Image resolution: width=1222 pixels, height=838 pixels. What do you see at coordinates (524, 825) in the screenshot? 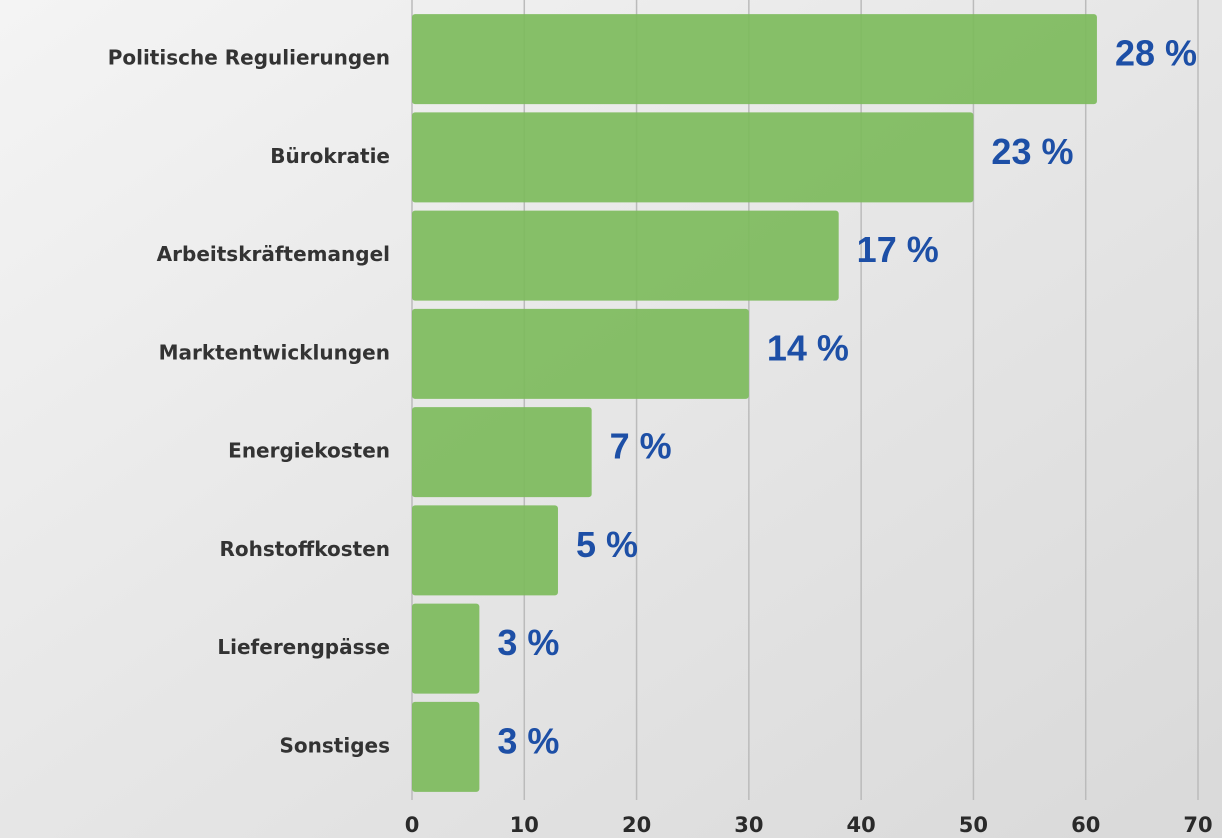
I see `x-tick-label: 10` at bounding box center [524, 825].